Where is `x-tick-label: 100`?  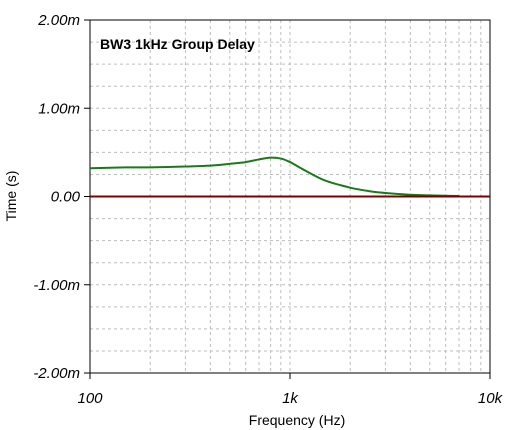 x-tick-label: 100 is located at coordinates (90, 398).